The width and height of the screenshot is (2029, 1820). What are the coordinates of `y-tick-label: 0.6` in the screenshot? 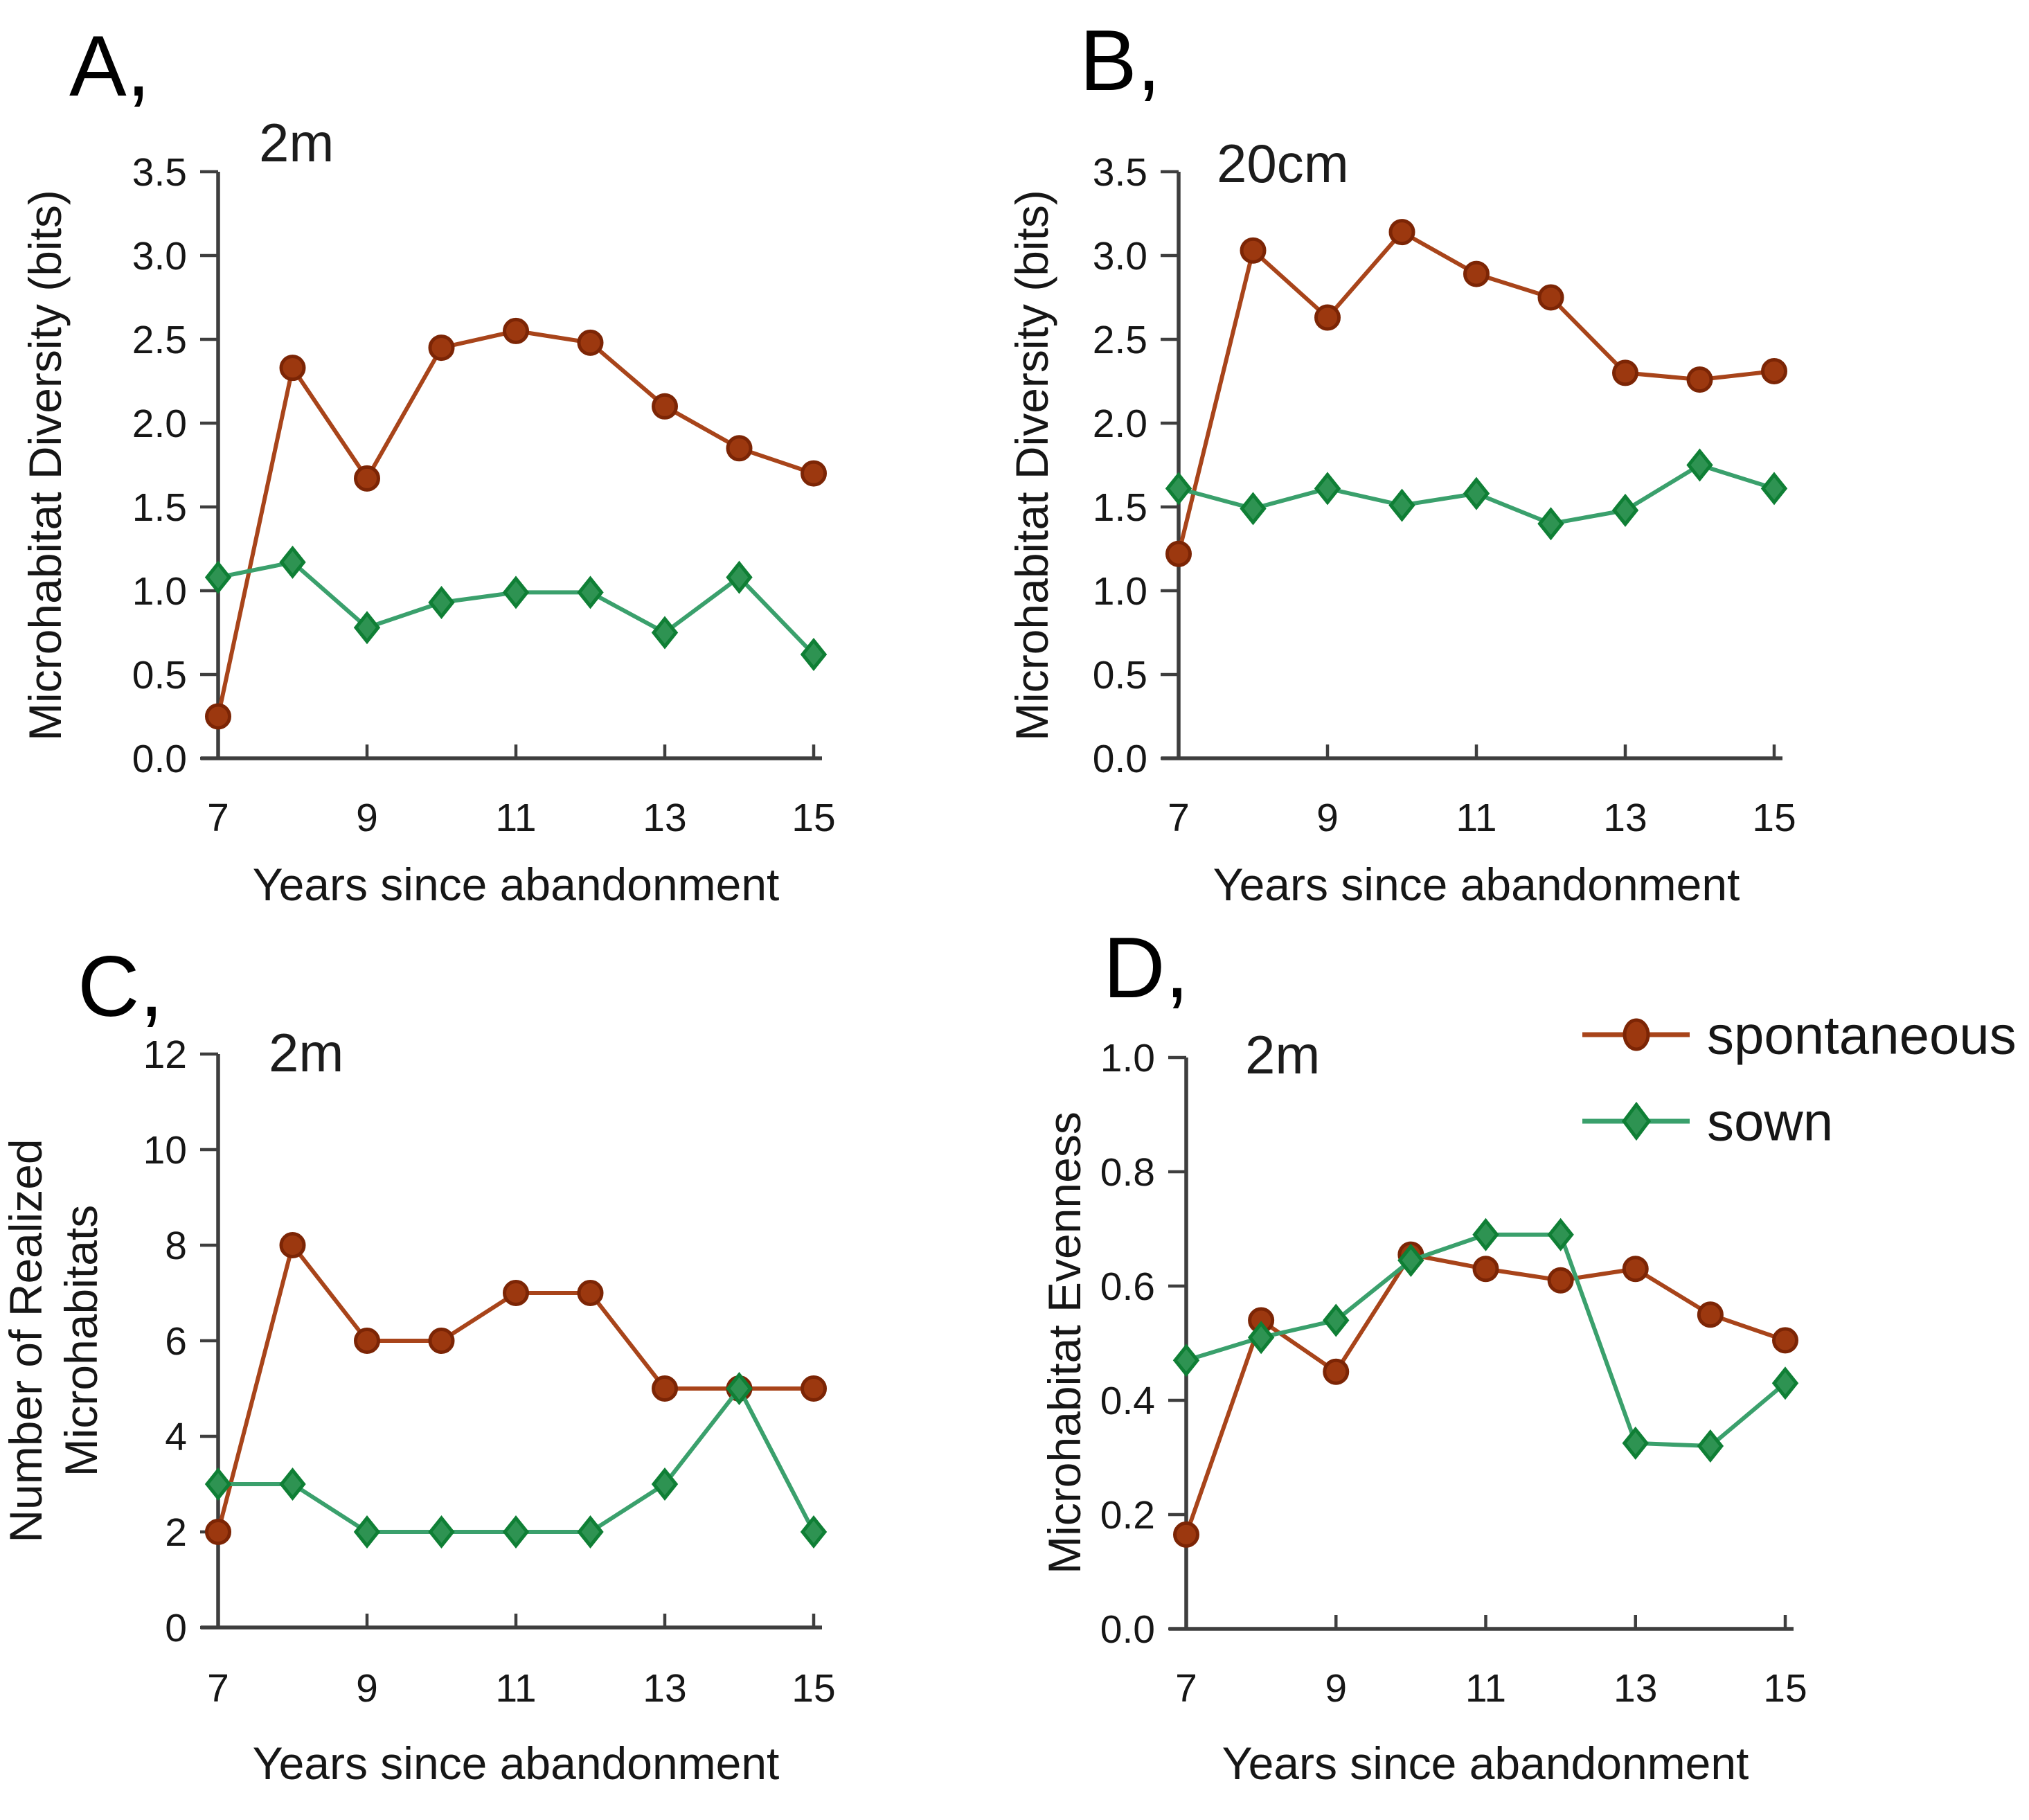 It's located at (1127, 1287).